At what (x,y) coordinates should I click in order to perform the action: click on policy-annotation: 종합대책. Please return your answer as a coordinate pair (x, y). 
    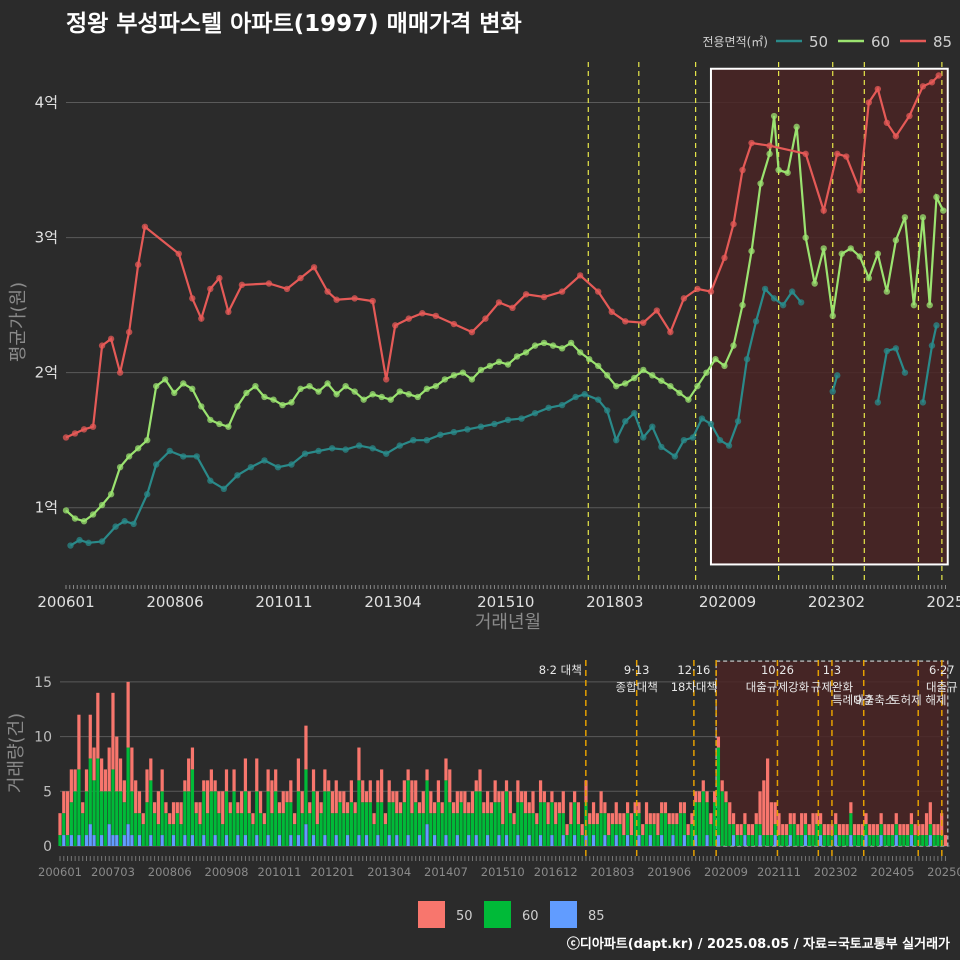
    Looking at the image, I should click on (637, 687).